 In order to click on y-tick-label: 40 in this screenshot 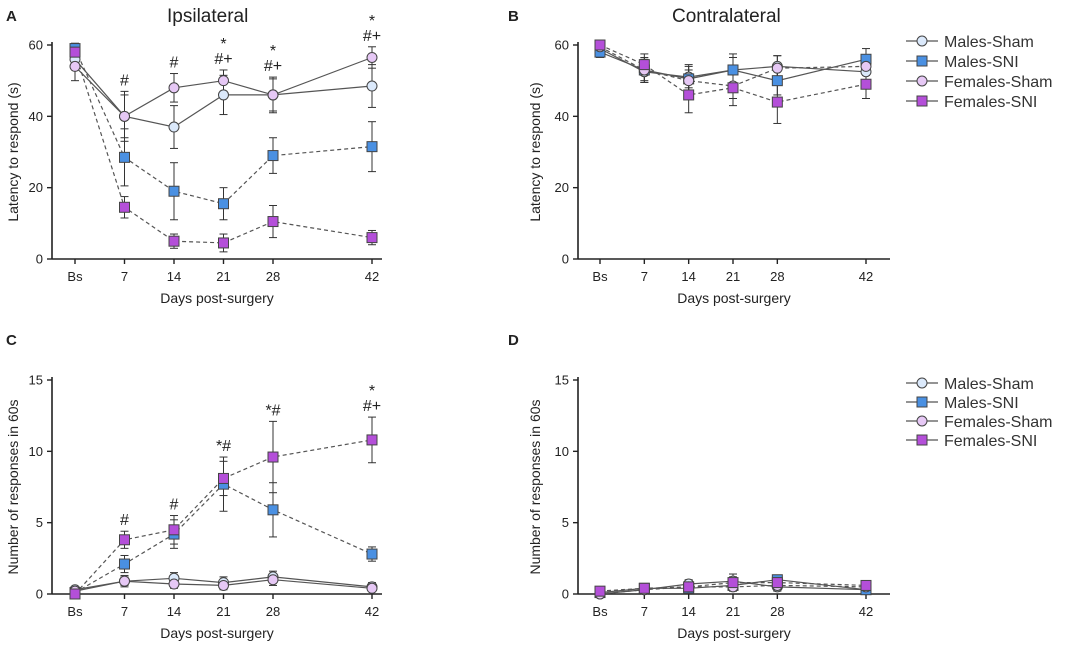, I will do `click(36, 116)`.